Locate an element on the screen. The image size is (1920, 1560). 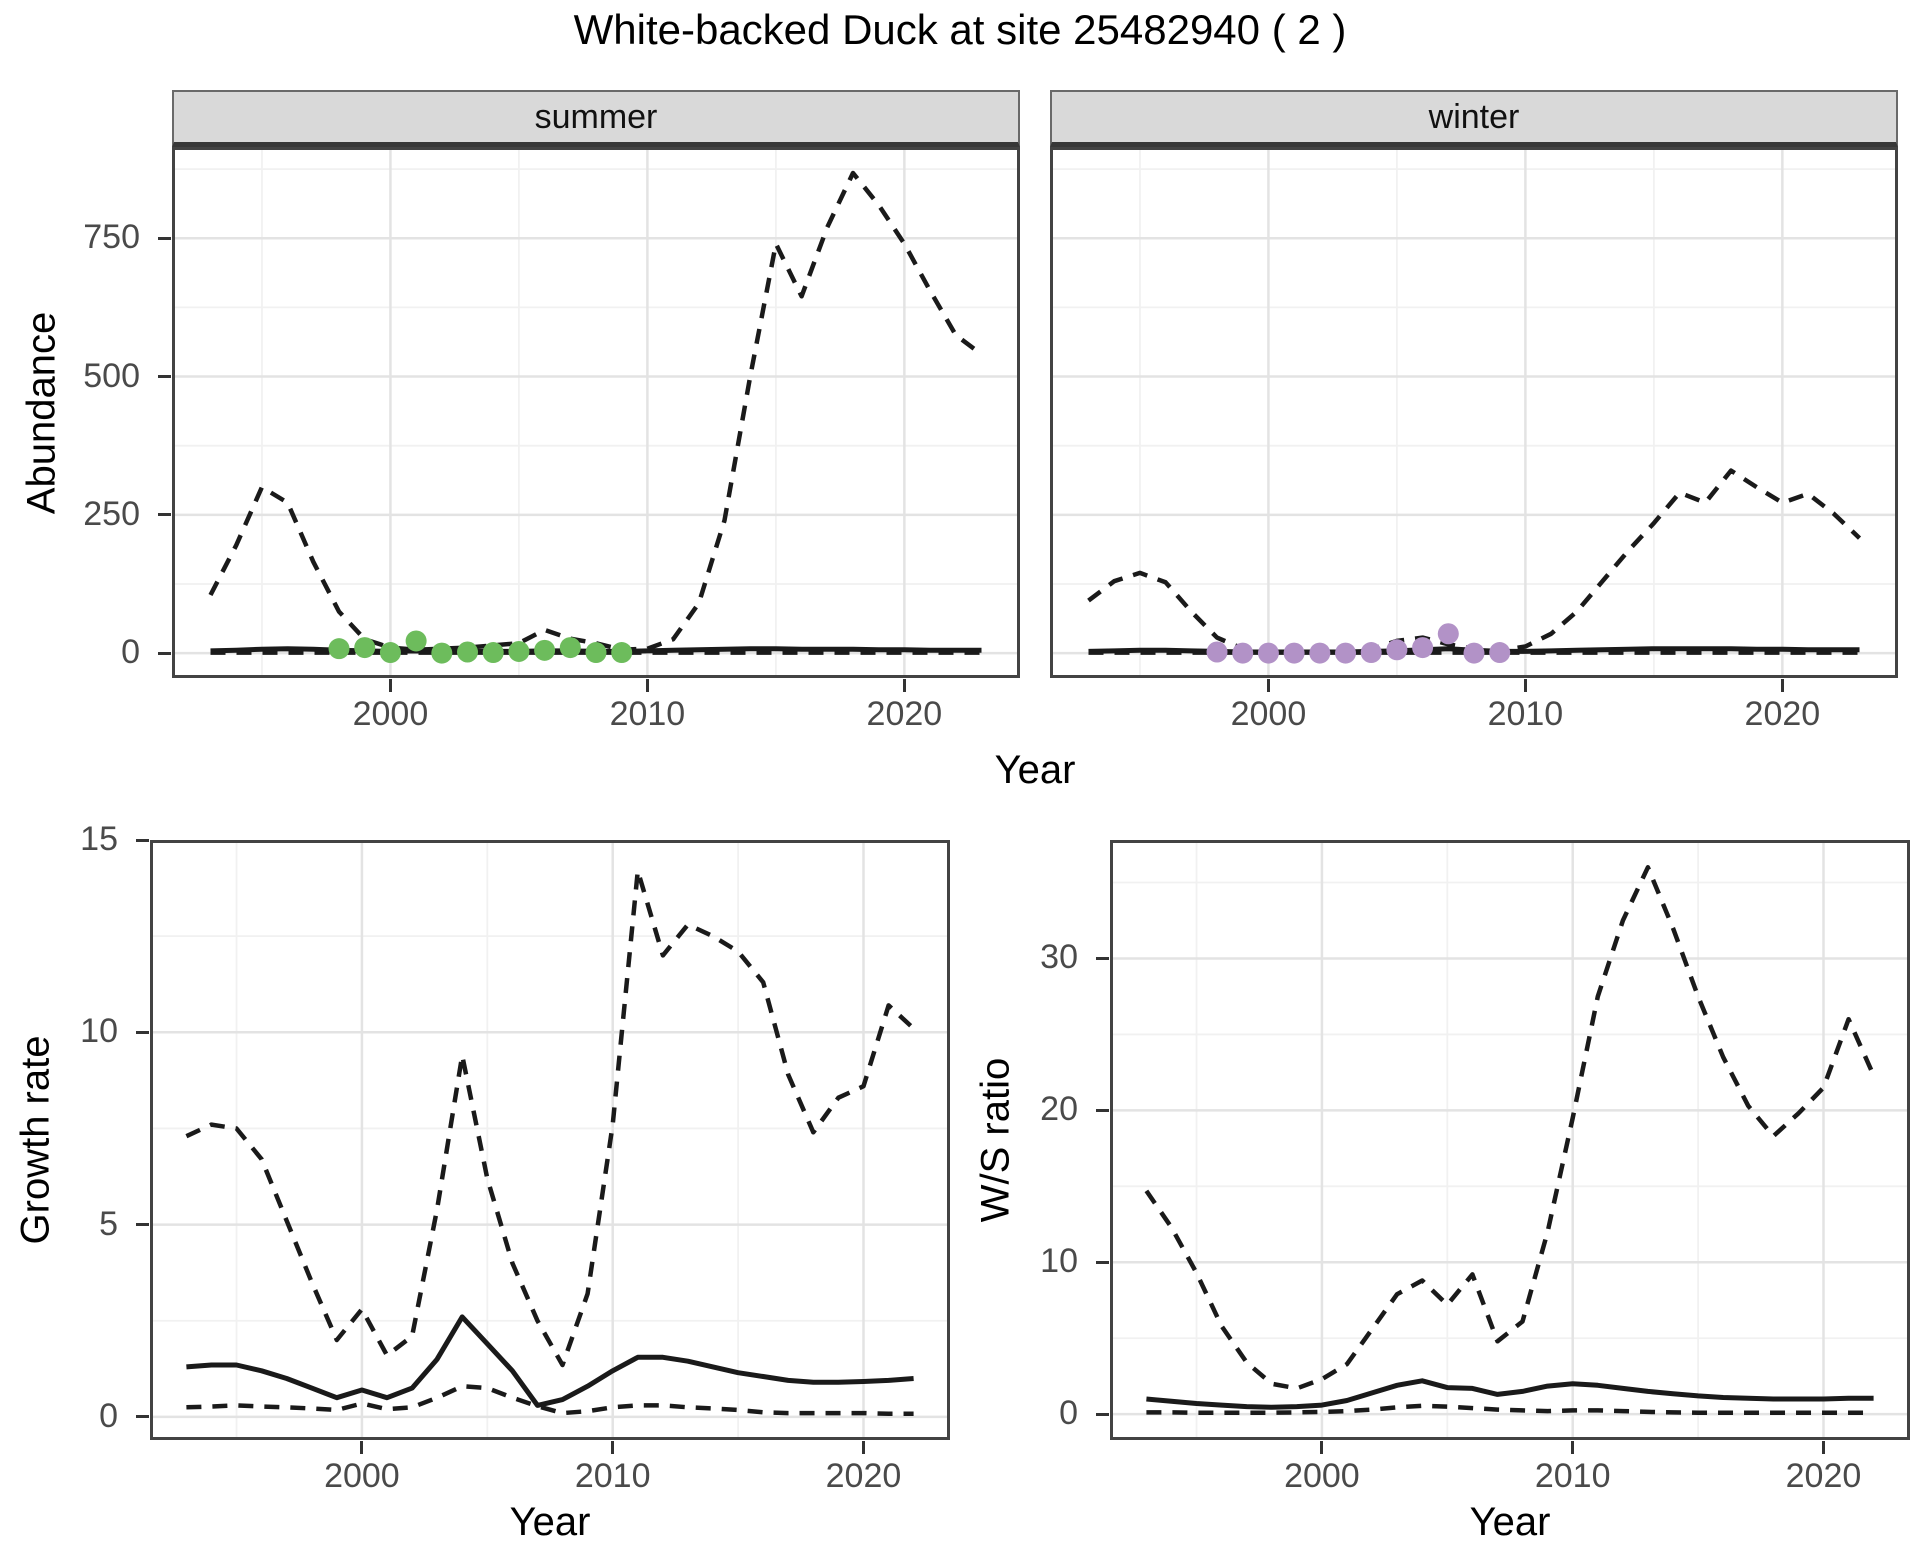
facet-strip-winter-label: winter is located at coordinates (1474, 116).